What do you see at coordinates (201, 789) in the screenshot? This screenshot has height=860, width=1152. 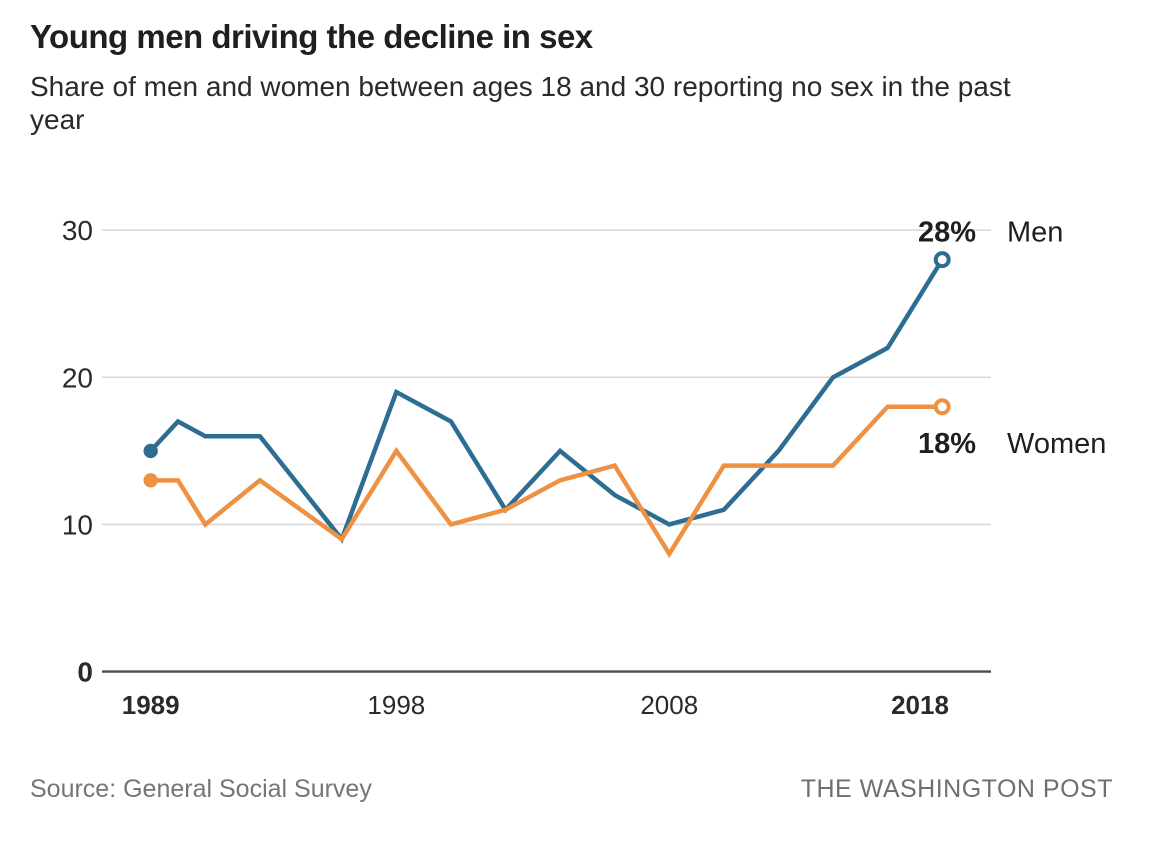 I see `source-note: Source: General Social Survey` at bounding box center [201, 789].